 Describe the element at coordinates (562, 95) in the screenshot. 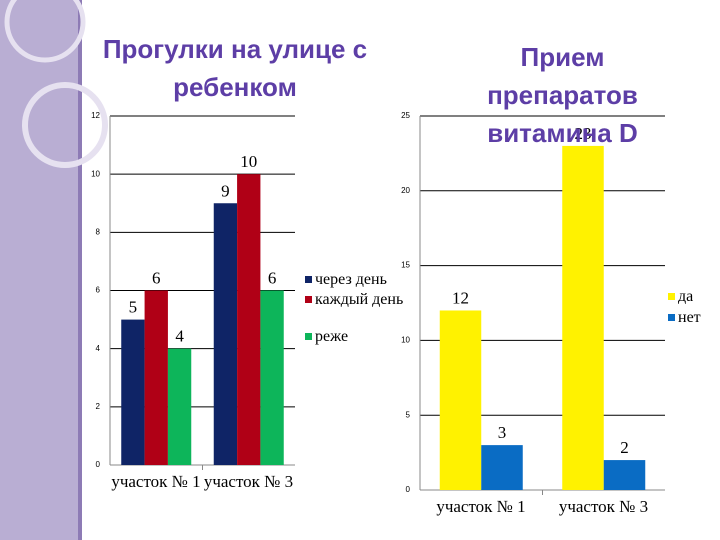

I see `chart-title: Прием препаратов витамина D` at that location.